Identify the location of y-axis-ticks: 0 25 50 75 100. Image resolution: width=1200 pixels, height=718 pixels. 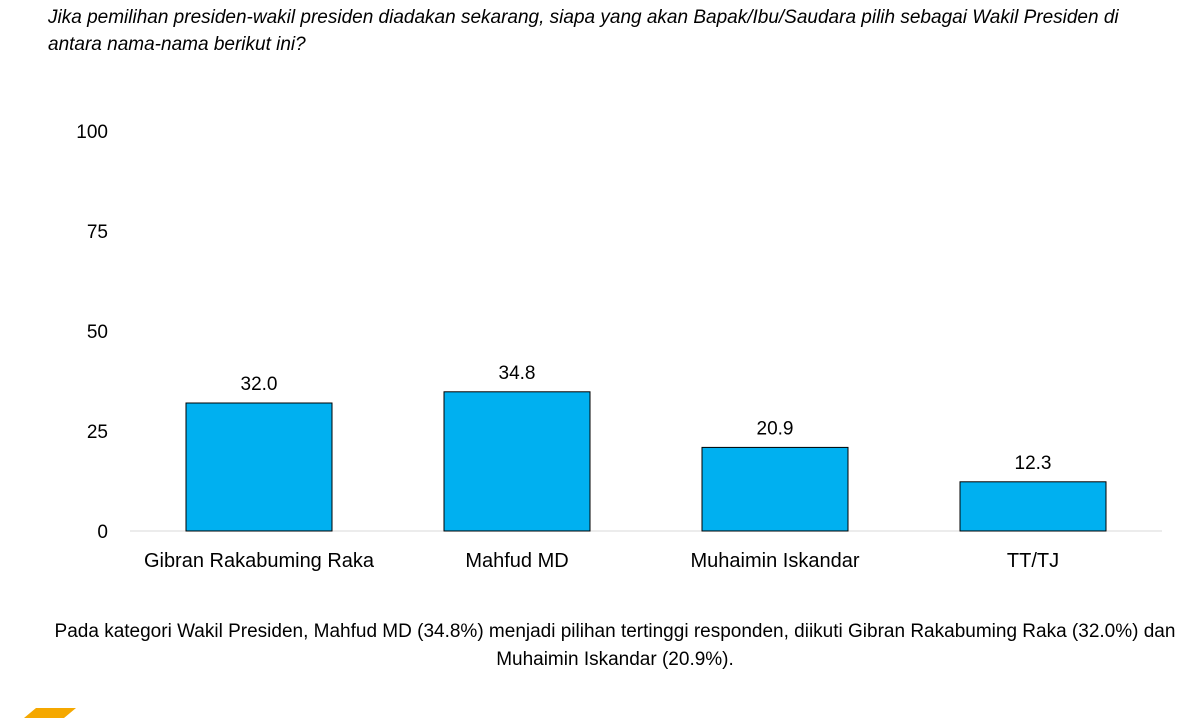
(92, 332).